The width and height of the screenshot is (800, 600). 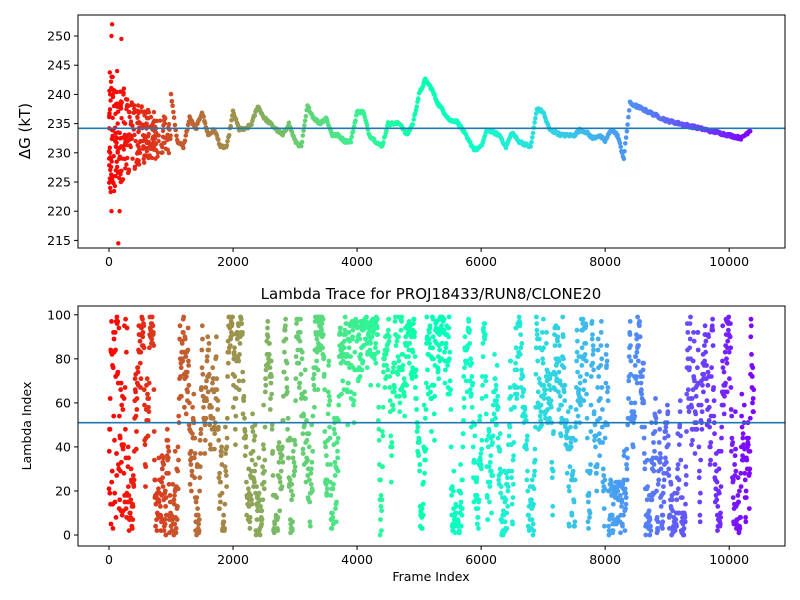 What do you see at coordinates (26, 426) in the screenshot?
I see `lambda-y-axis-label: Lambda Index` at bounding box center [26, 426].